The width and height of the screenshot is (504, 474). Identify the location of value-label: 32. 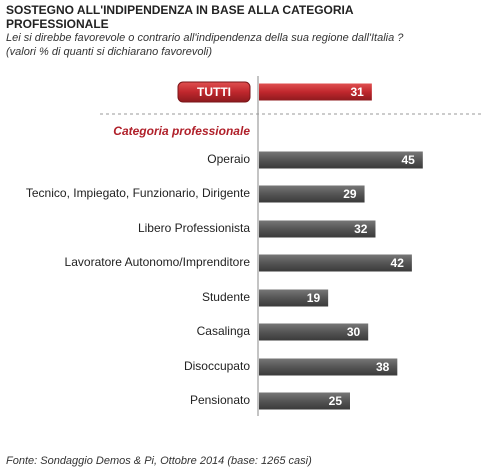
(361, 229).